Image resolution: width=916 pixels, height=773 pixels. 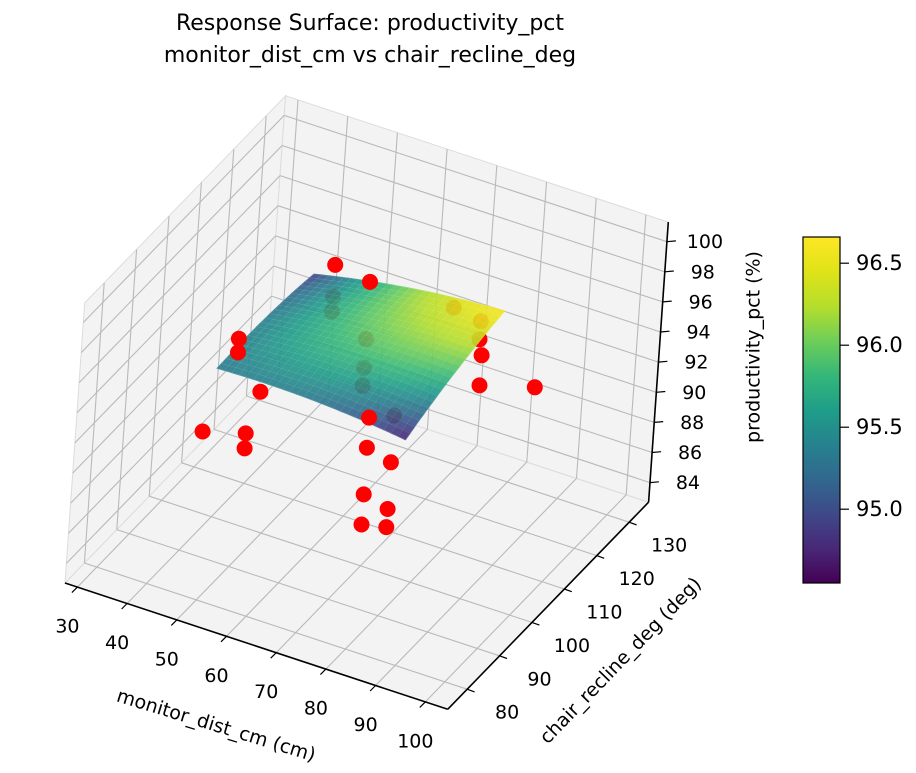 I want to click on z-tick-label: 86, so click(x=690, y=453).